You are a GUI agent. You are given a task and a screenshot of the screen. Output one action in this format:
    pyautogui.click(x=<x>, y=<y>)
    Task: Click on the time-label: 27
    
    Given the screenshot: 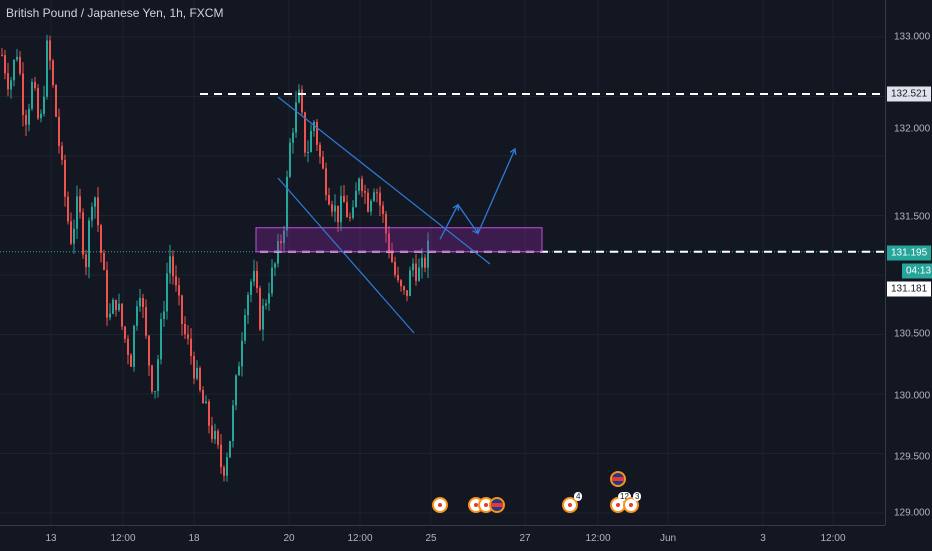 What is the action you would take?
    pyautogui.click(x=525, y=538)
    